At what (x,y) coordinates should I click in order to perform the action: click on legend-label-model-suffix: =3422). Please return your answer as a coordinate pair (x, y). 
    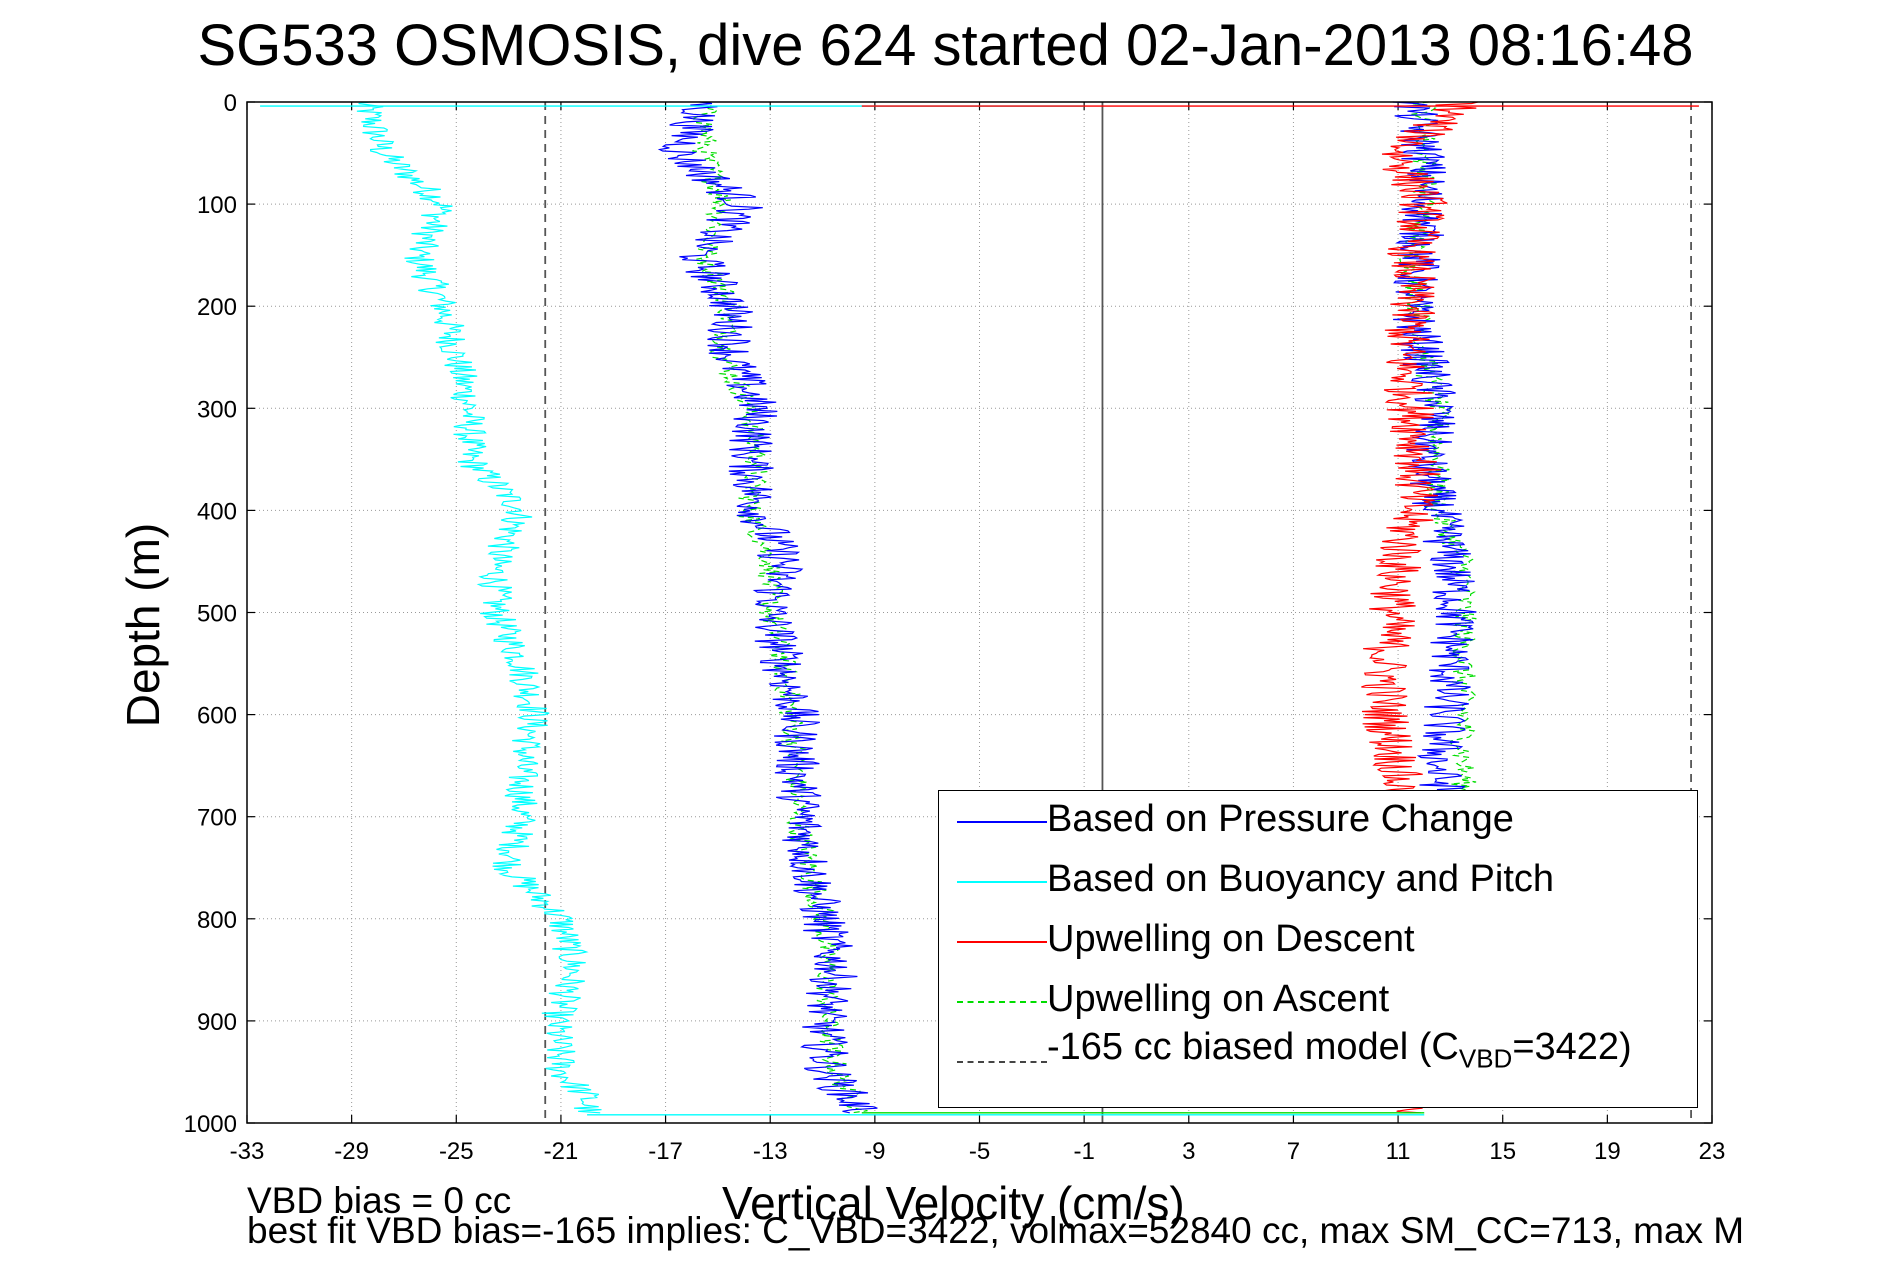
    Looking at the image, I should click on (1572, 1047).